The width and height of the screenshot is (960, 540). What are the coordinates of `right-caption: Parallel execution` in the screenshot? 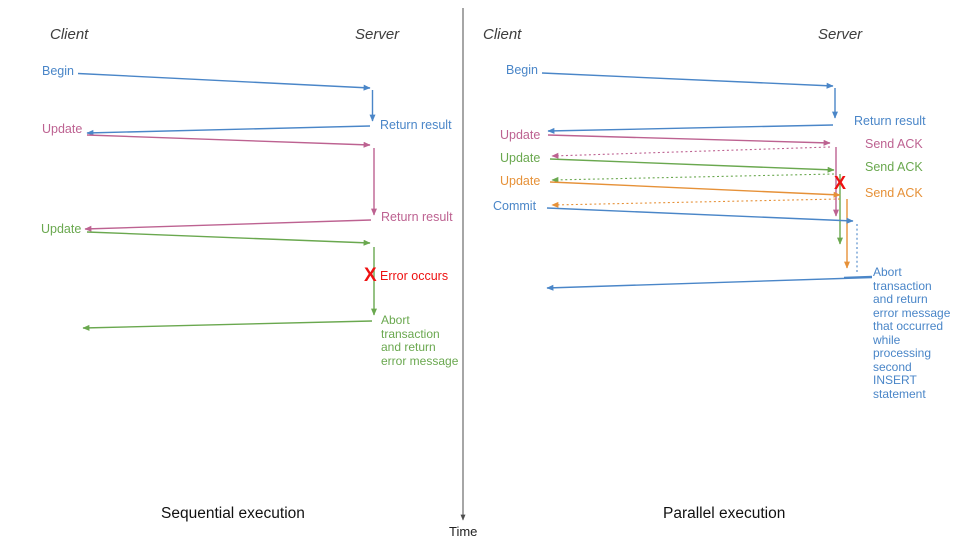 It's located at (724, 513).